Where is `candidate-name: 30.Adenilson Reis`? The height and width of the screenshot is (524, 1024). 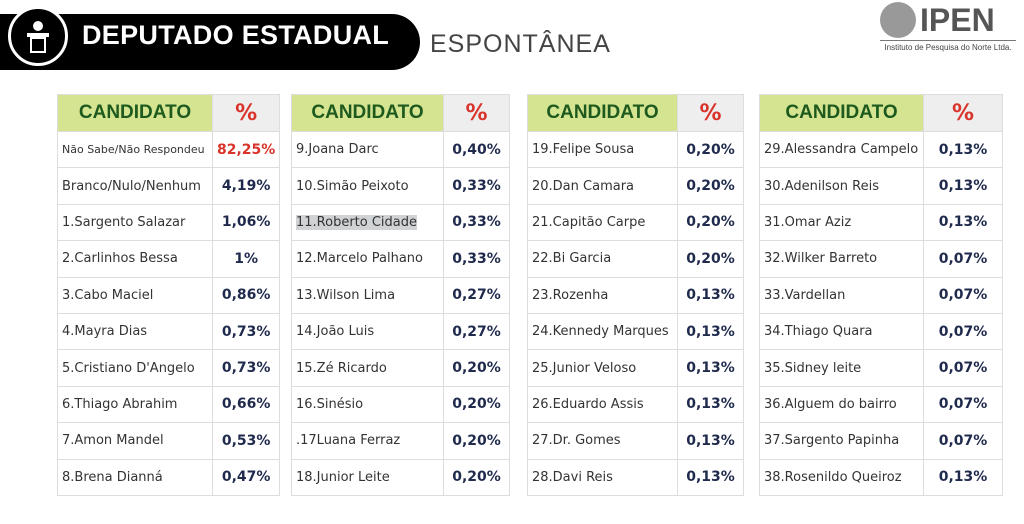 candidate-name: 30.Adenilson Reis is located at coordinates (821, 186).